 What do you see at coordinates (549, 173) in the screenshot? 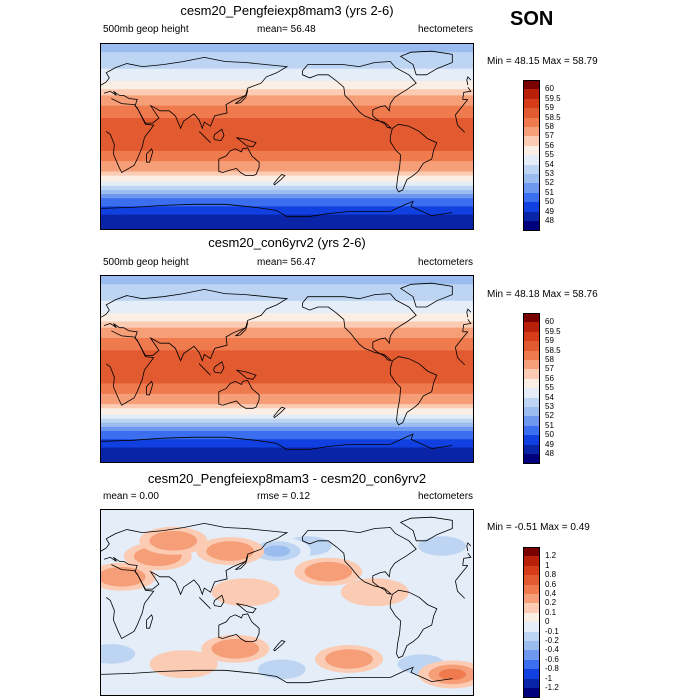
I see `colorbar-label: 53` at bounding box center [549, 173].